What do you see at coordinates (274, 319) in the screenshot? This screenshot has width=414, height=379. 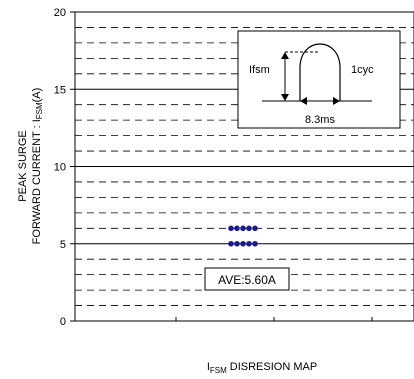 I see `x-axis-ticks` at bounding box center [274, 319].